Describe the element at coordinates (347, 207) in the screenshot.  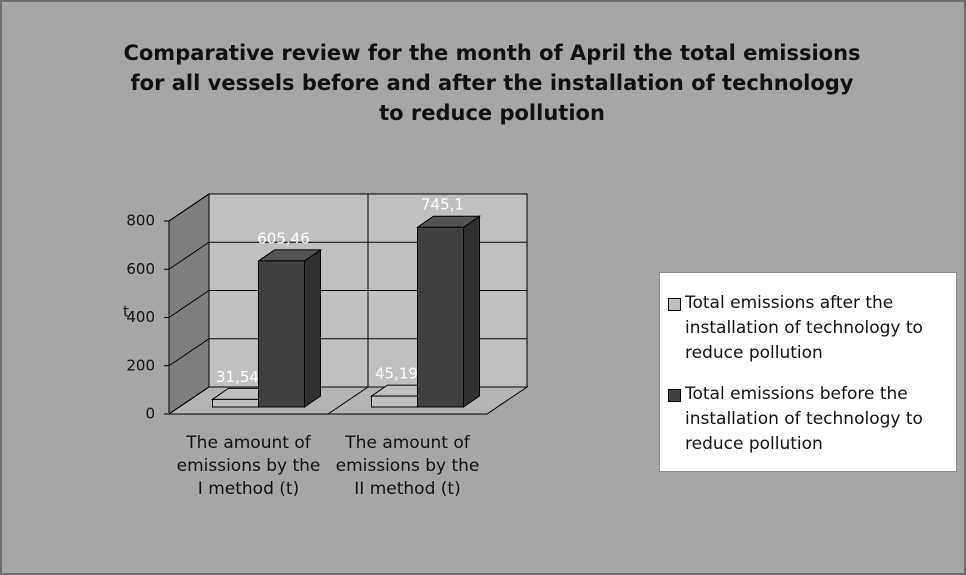
I see `grid-line` at that location.